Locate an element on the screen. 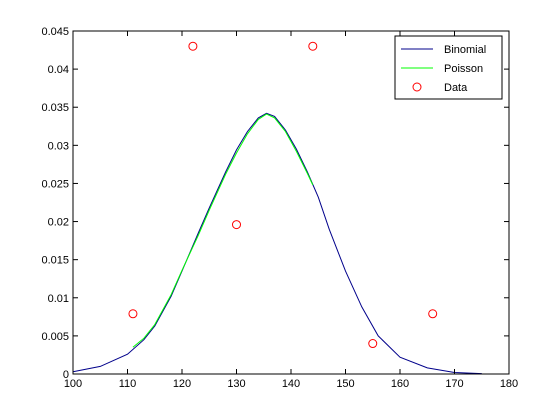 The width and height of the screenshot is (560, 420). y-tick-label: 0.01 is located at coordinates (58, 299).